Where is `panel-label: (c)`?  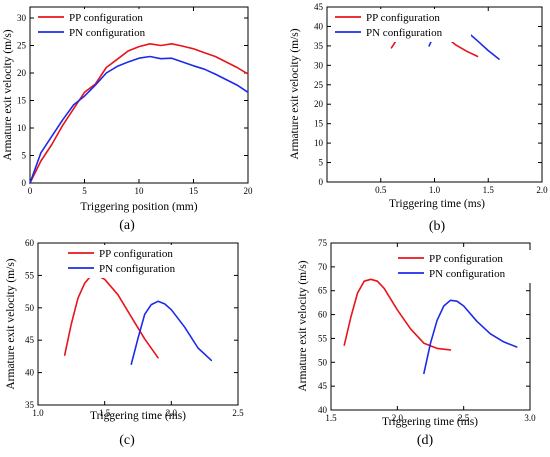 panel-label: (c) is located at coordinates (127, 440).